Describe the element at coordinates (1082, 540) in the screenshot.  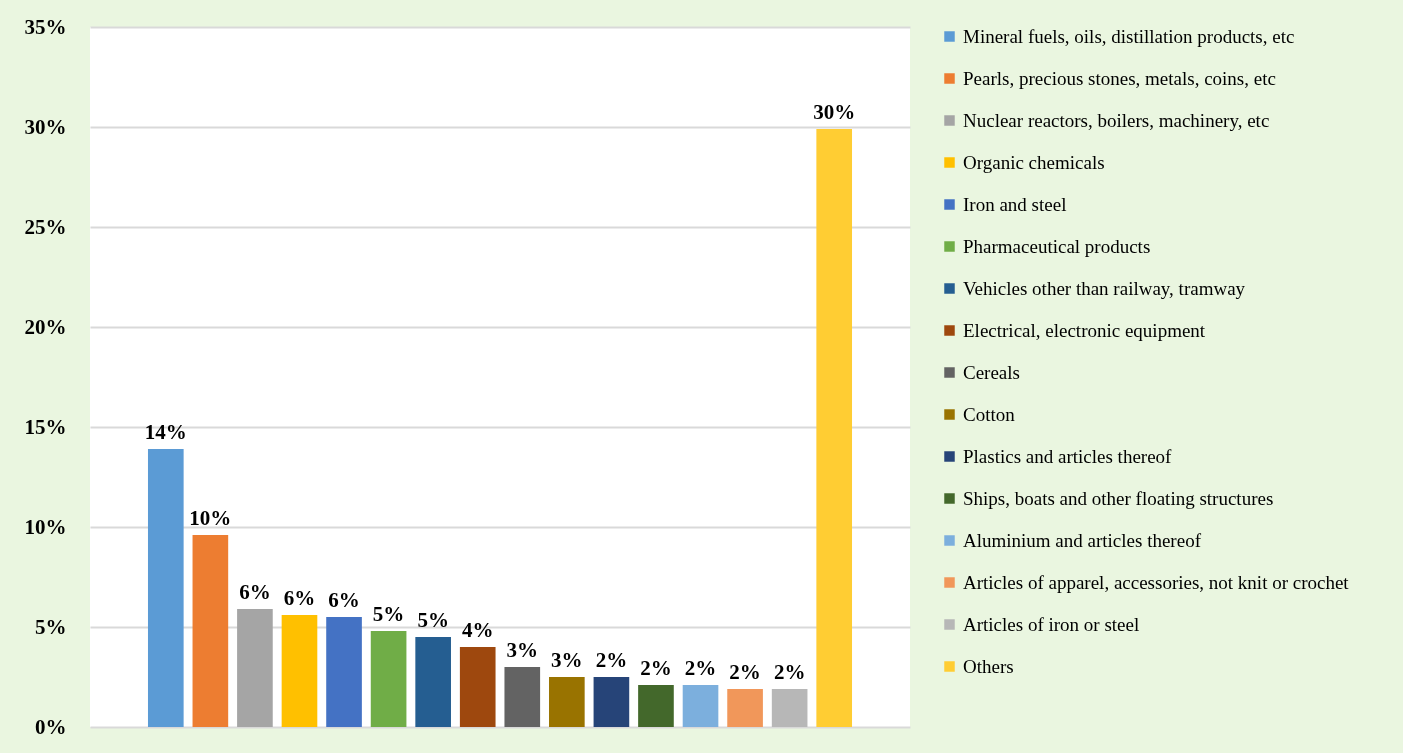
I see `legend-label: Aluminium and articles thereof` at that location.